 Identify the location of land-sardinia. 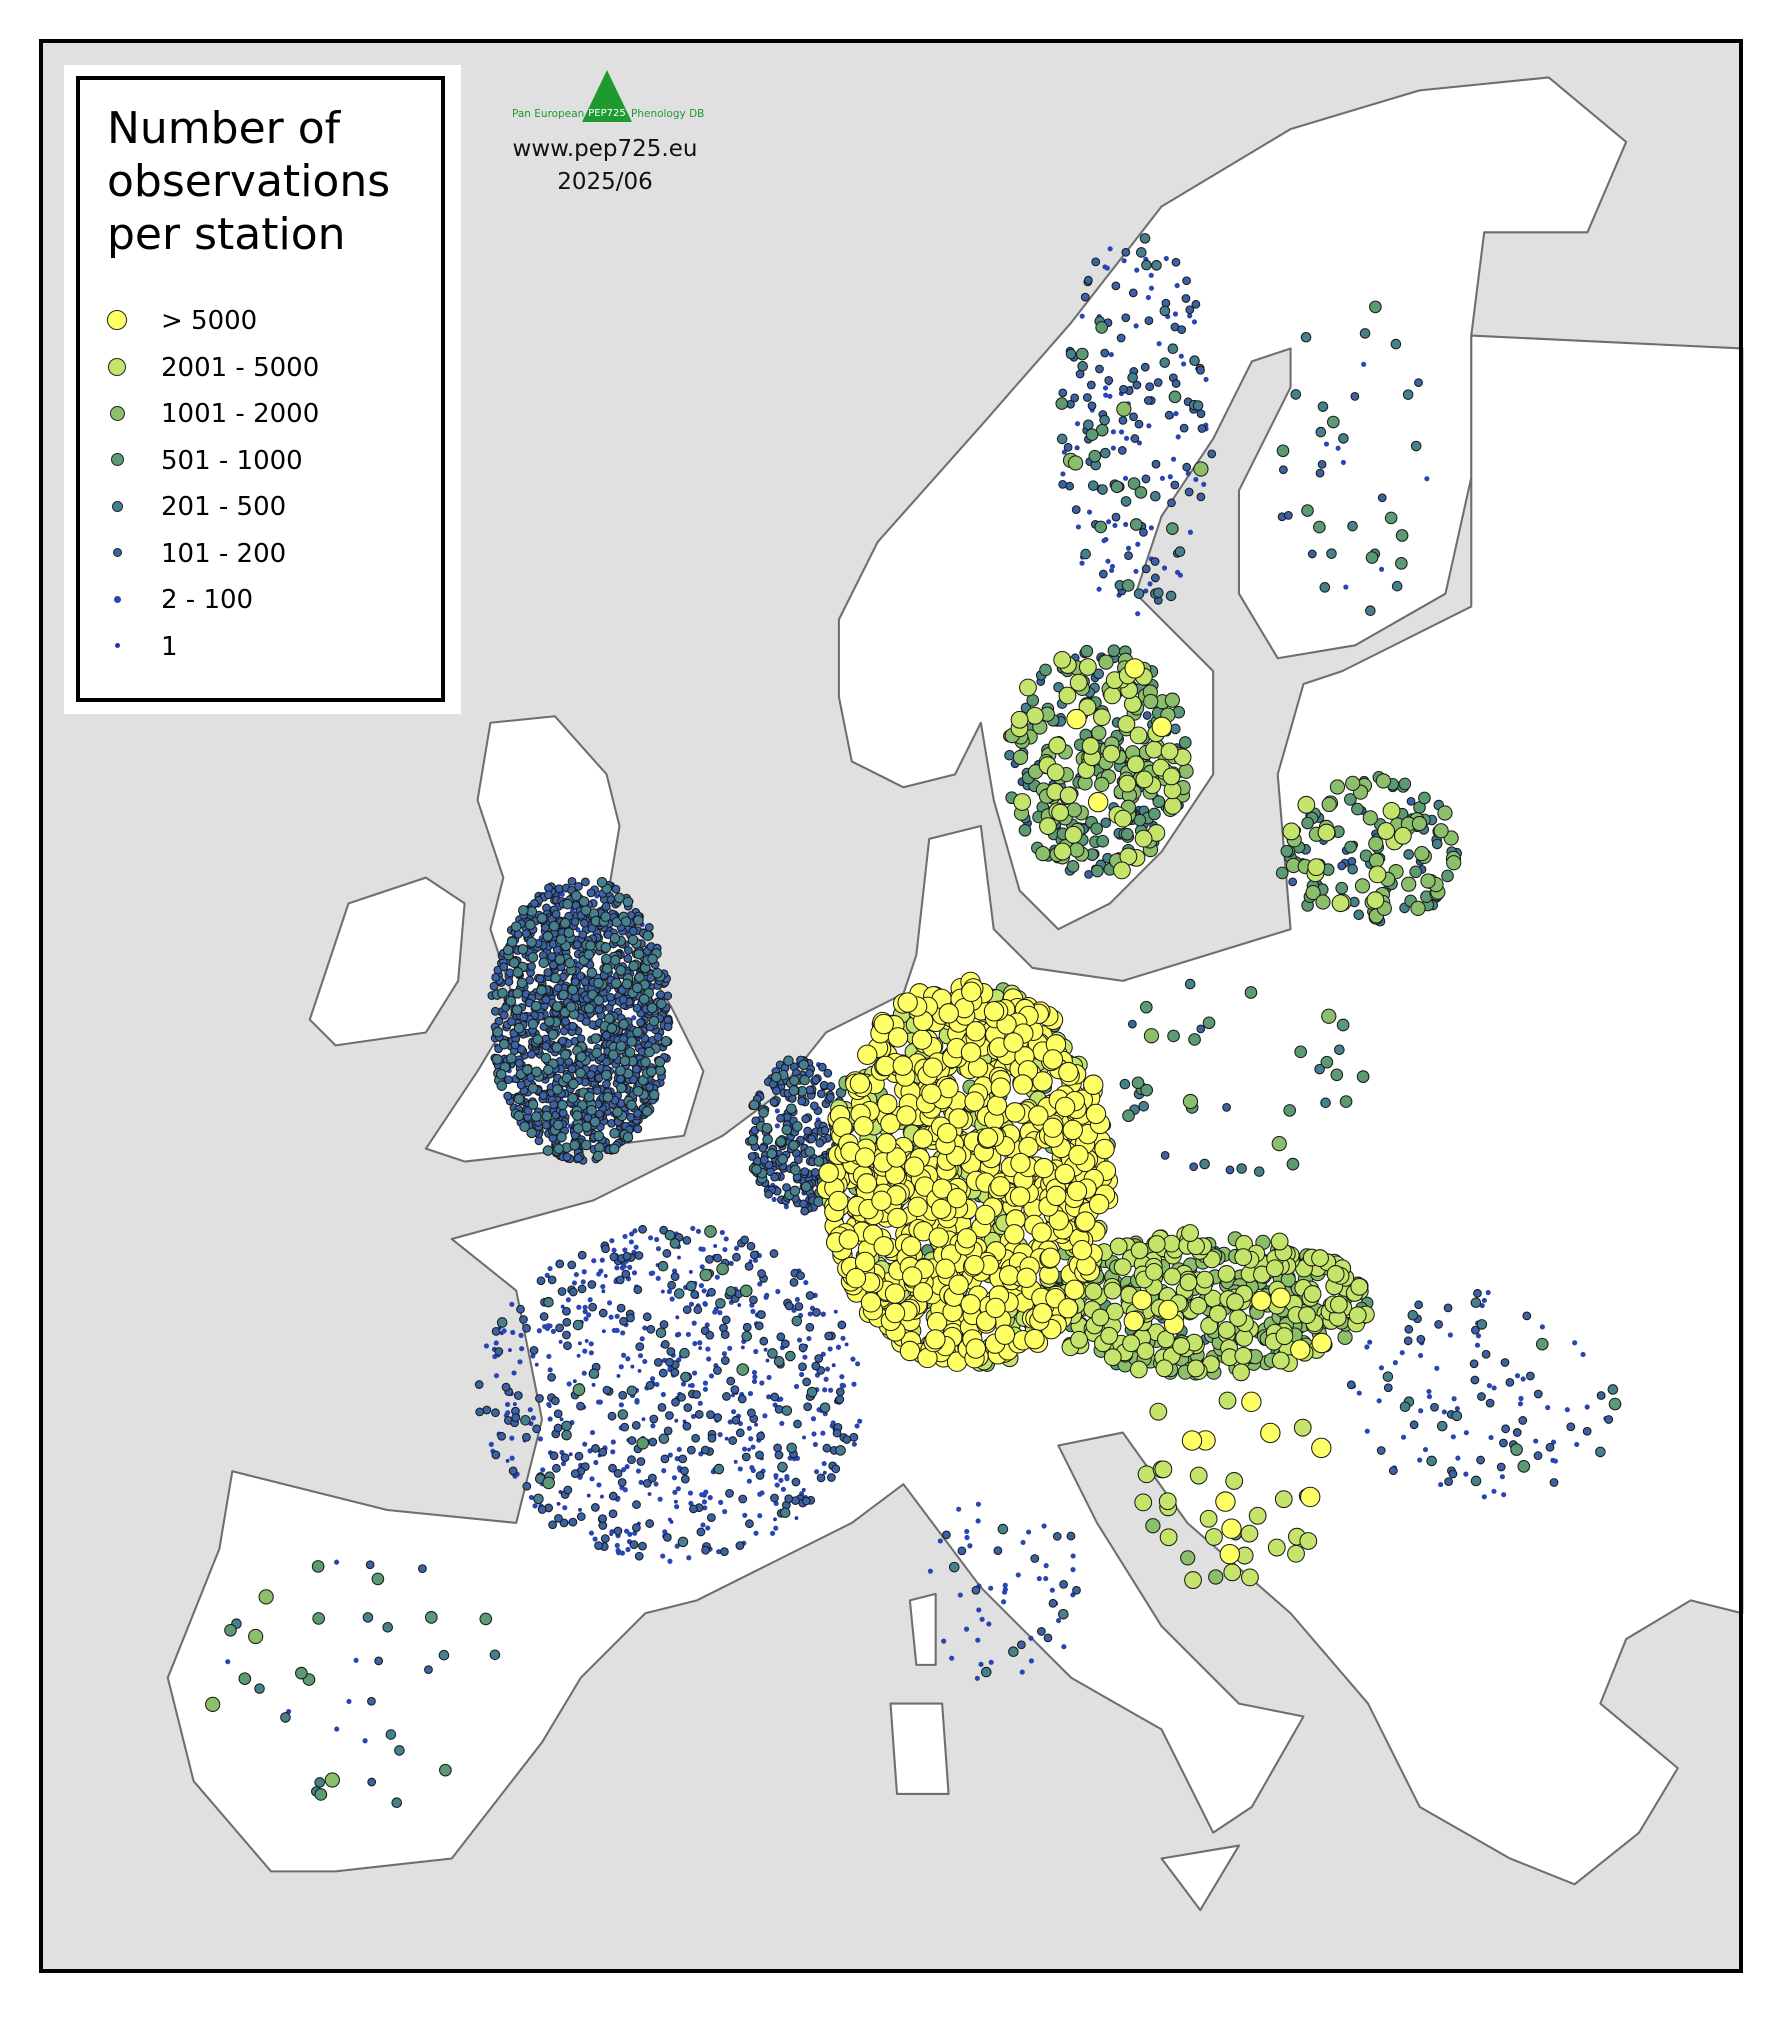
(919, 1748).